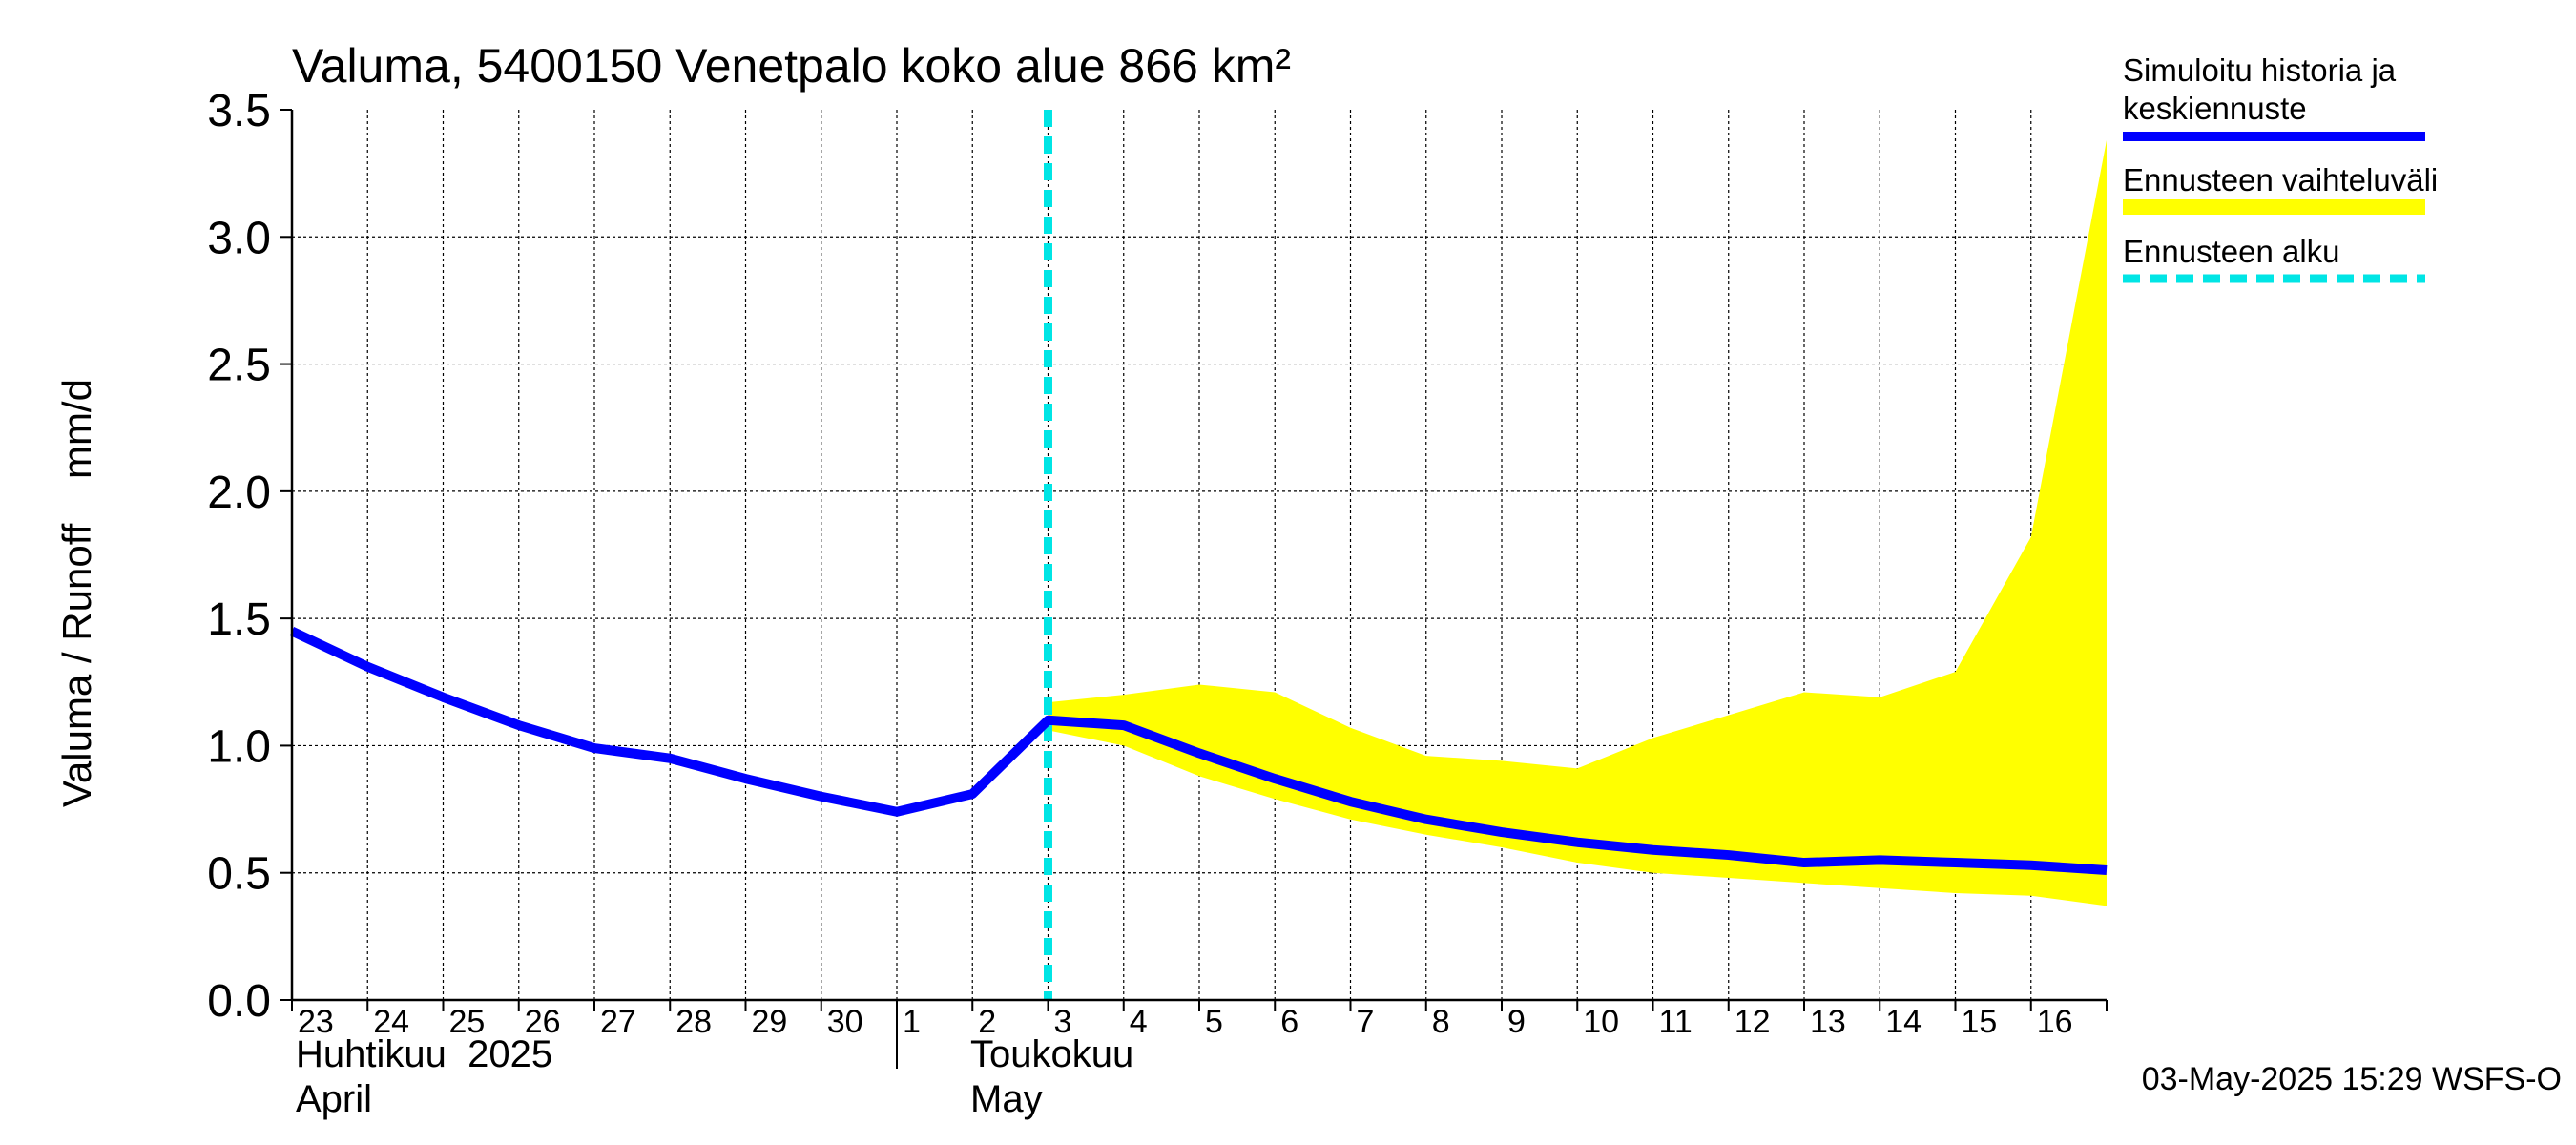  I want to click on x-tick-label: 29, so click(770, 1022).